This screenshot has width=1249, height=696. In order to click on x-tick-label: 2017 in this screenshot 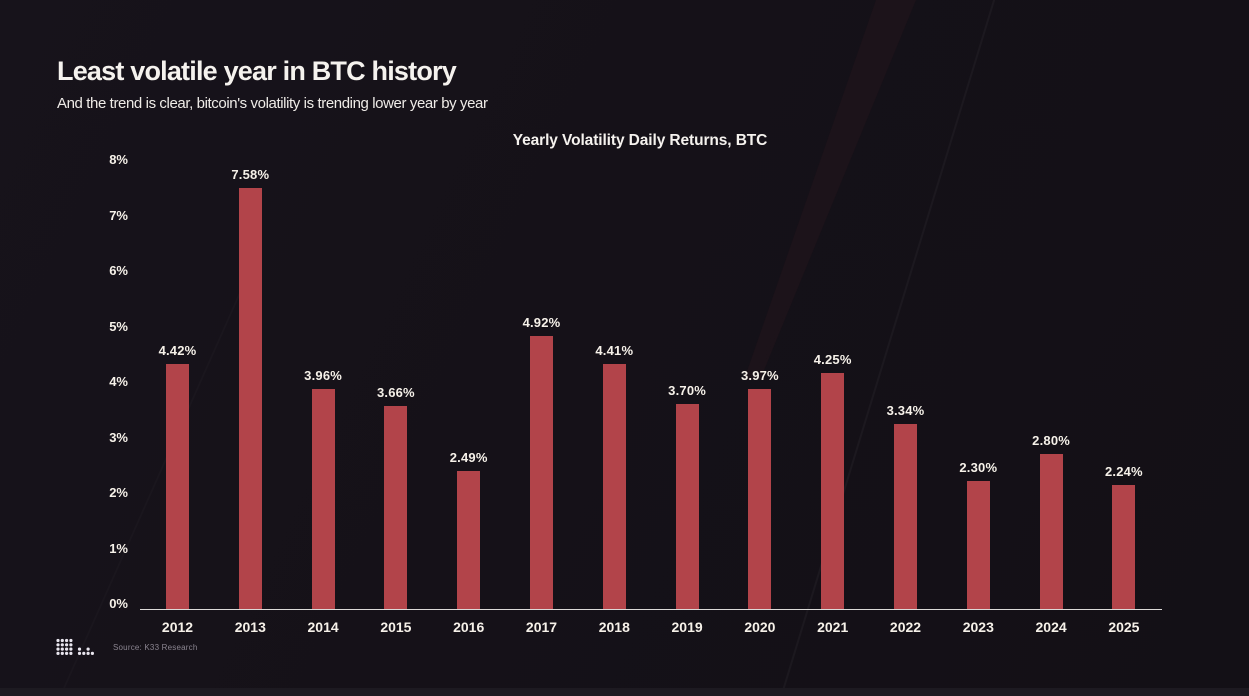, I will do `click(541, 627)`.